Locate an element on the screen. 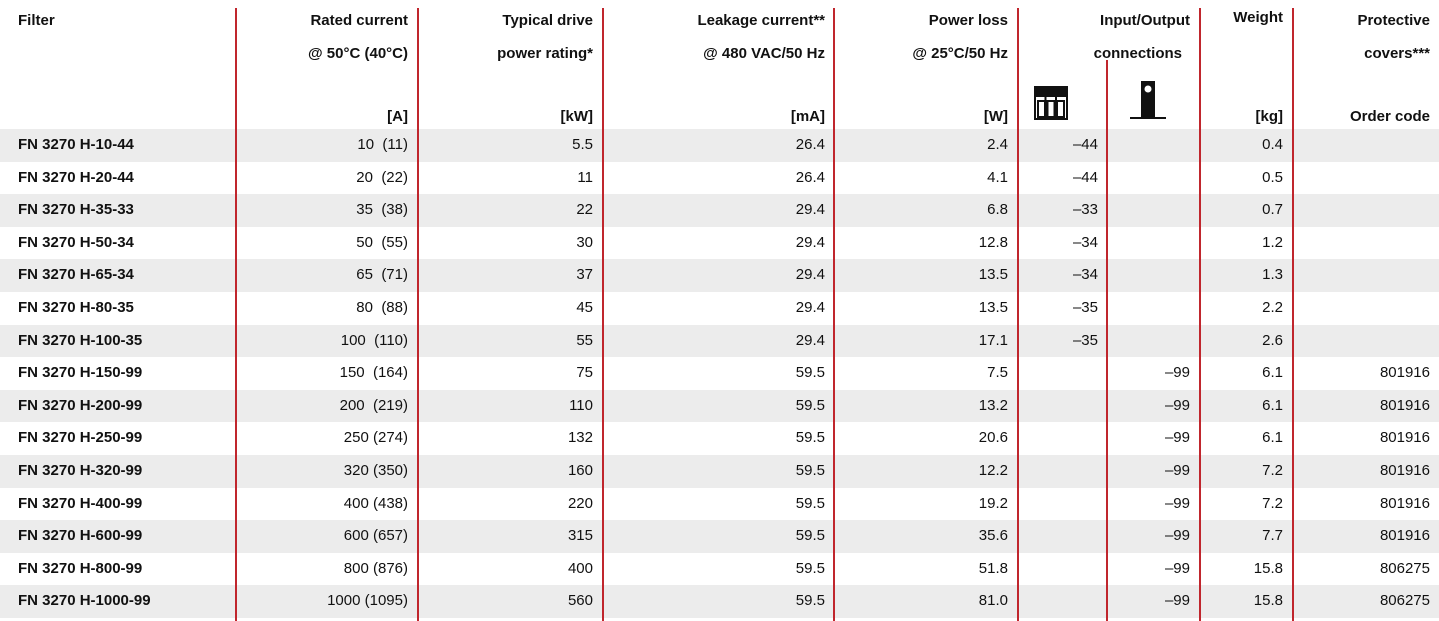  cell: 560 is located at coordinates (580, 601).